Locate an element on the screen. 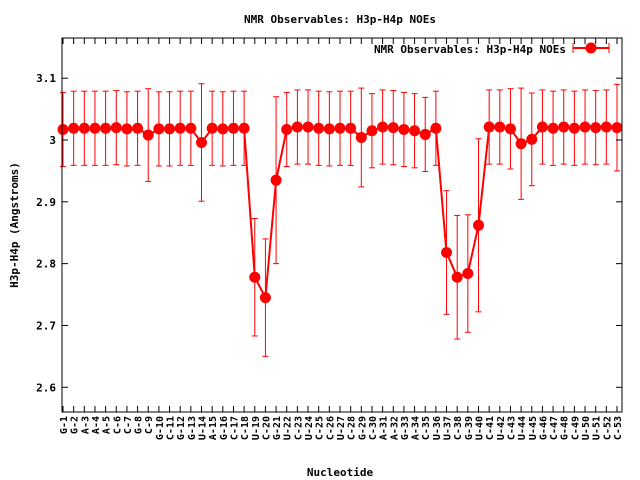 The width and height of the screenshot is (640, 480). x-tick-label: C-23 is located at coordinates (298, 428).